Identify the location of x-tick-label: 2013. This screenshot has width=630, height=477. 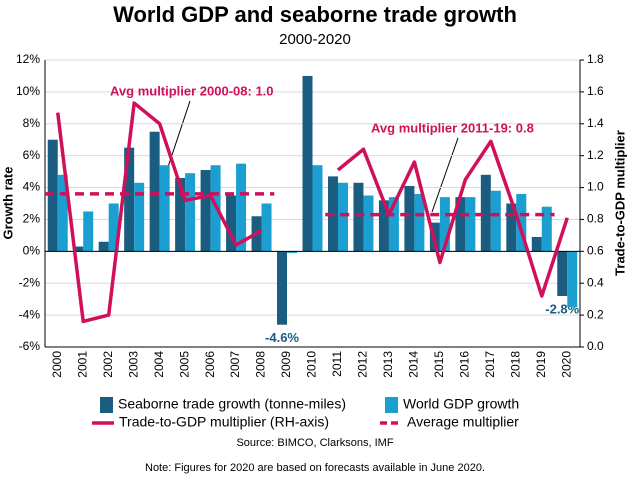
(388, 364).